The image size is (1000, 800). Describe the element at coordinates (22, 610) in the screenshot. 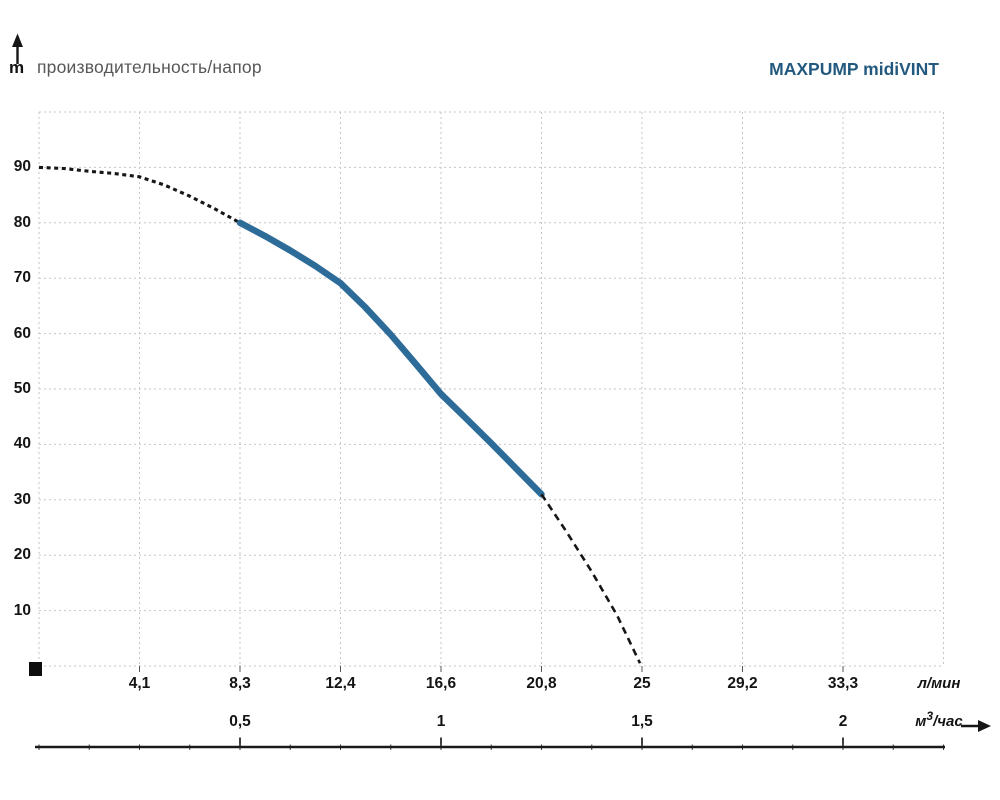

I see `y-tick-label: 10` at that location.